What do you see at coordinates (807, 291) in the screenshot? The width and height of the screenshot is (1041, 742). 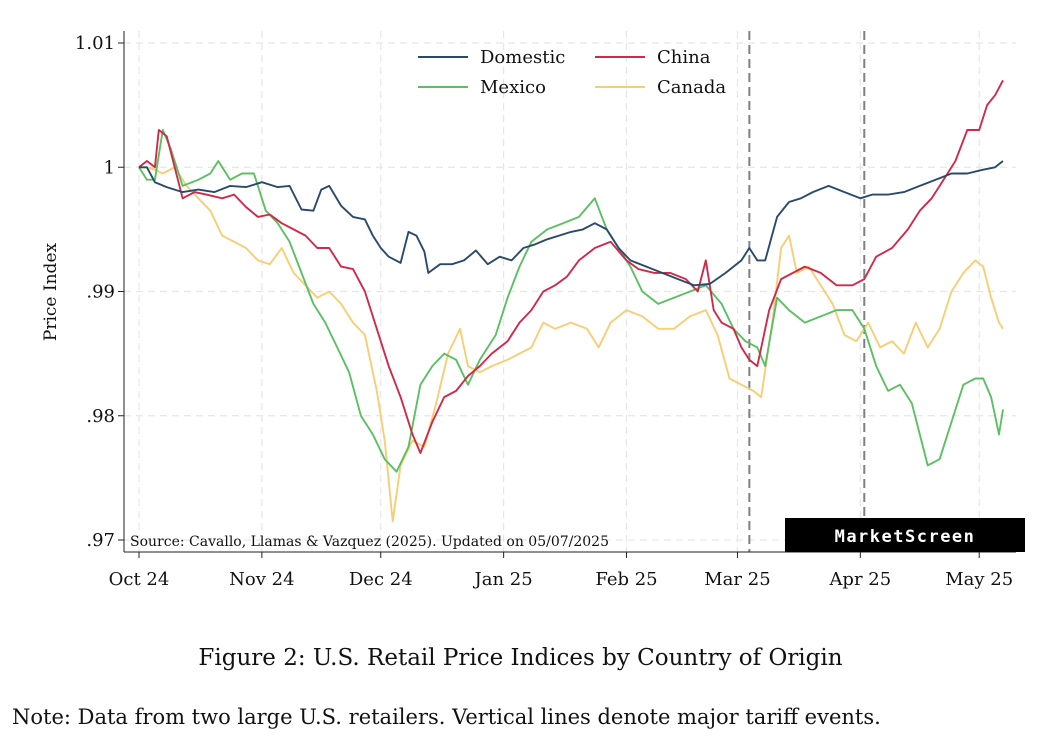 I see `tariff-event-lines` at bounding box center [807, 291].